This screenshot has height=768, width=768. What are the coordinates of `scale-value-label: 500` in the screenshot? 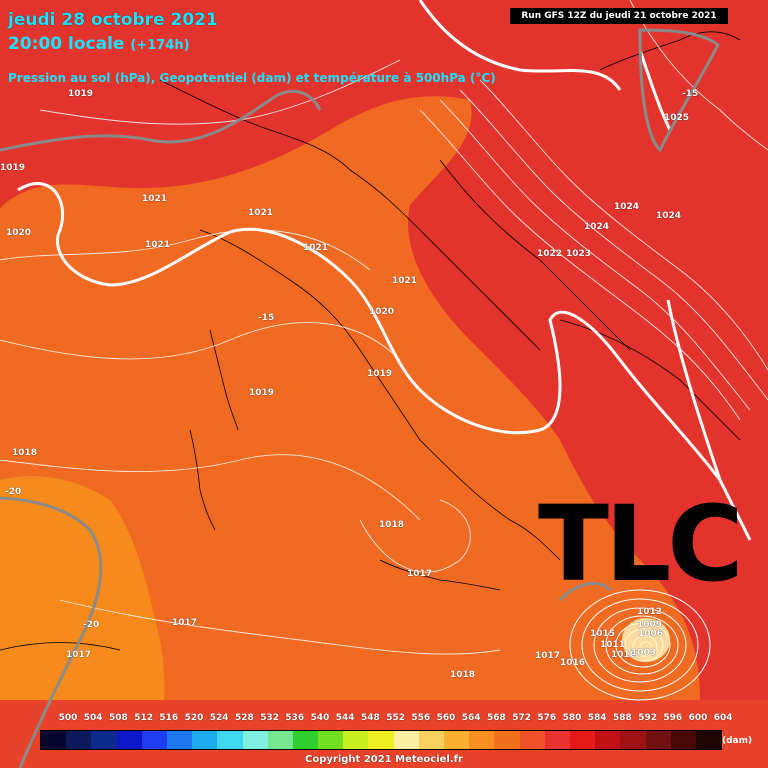 It's located at (68, 718).